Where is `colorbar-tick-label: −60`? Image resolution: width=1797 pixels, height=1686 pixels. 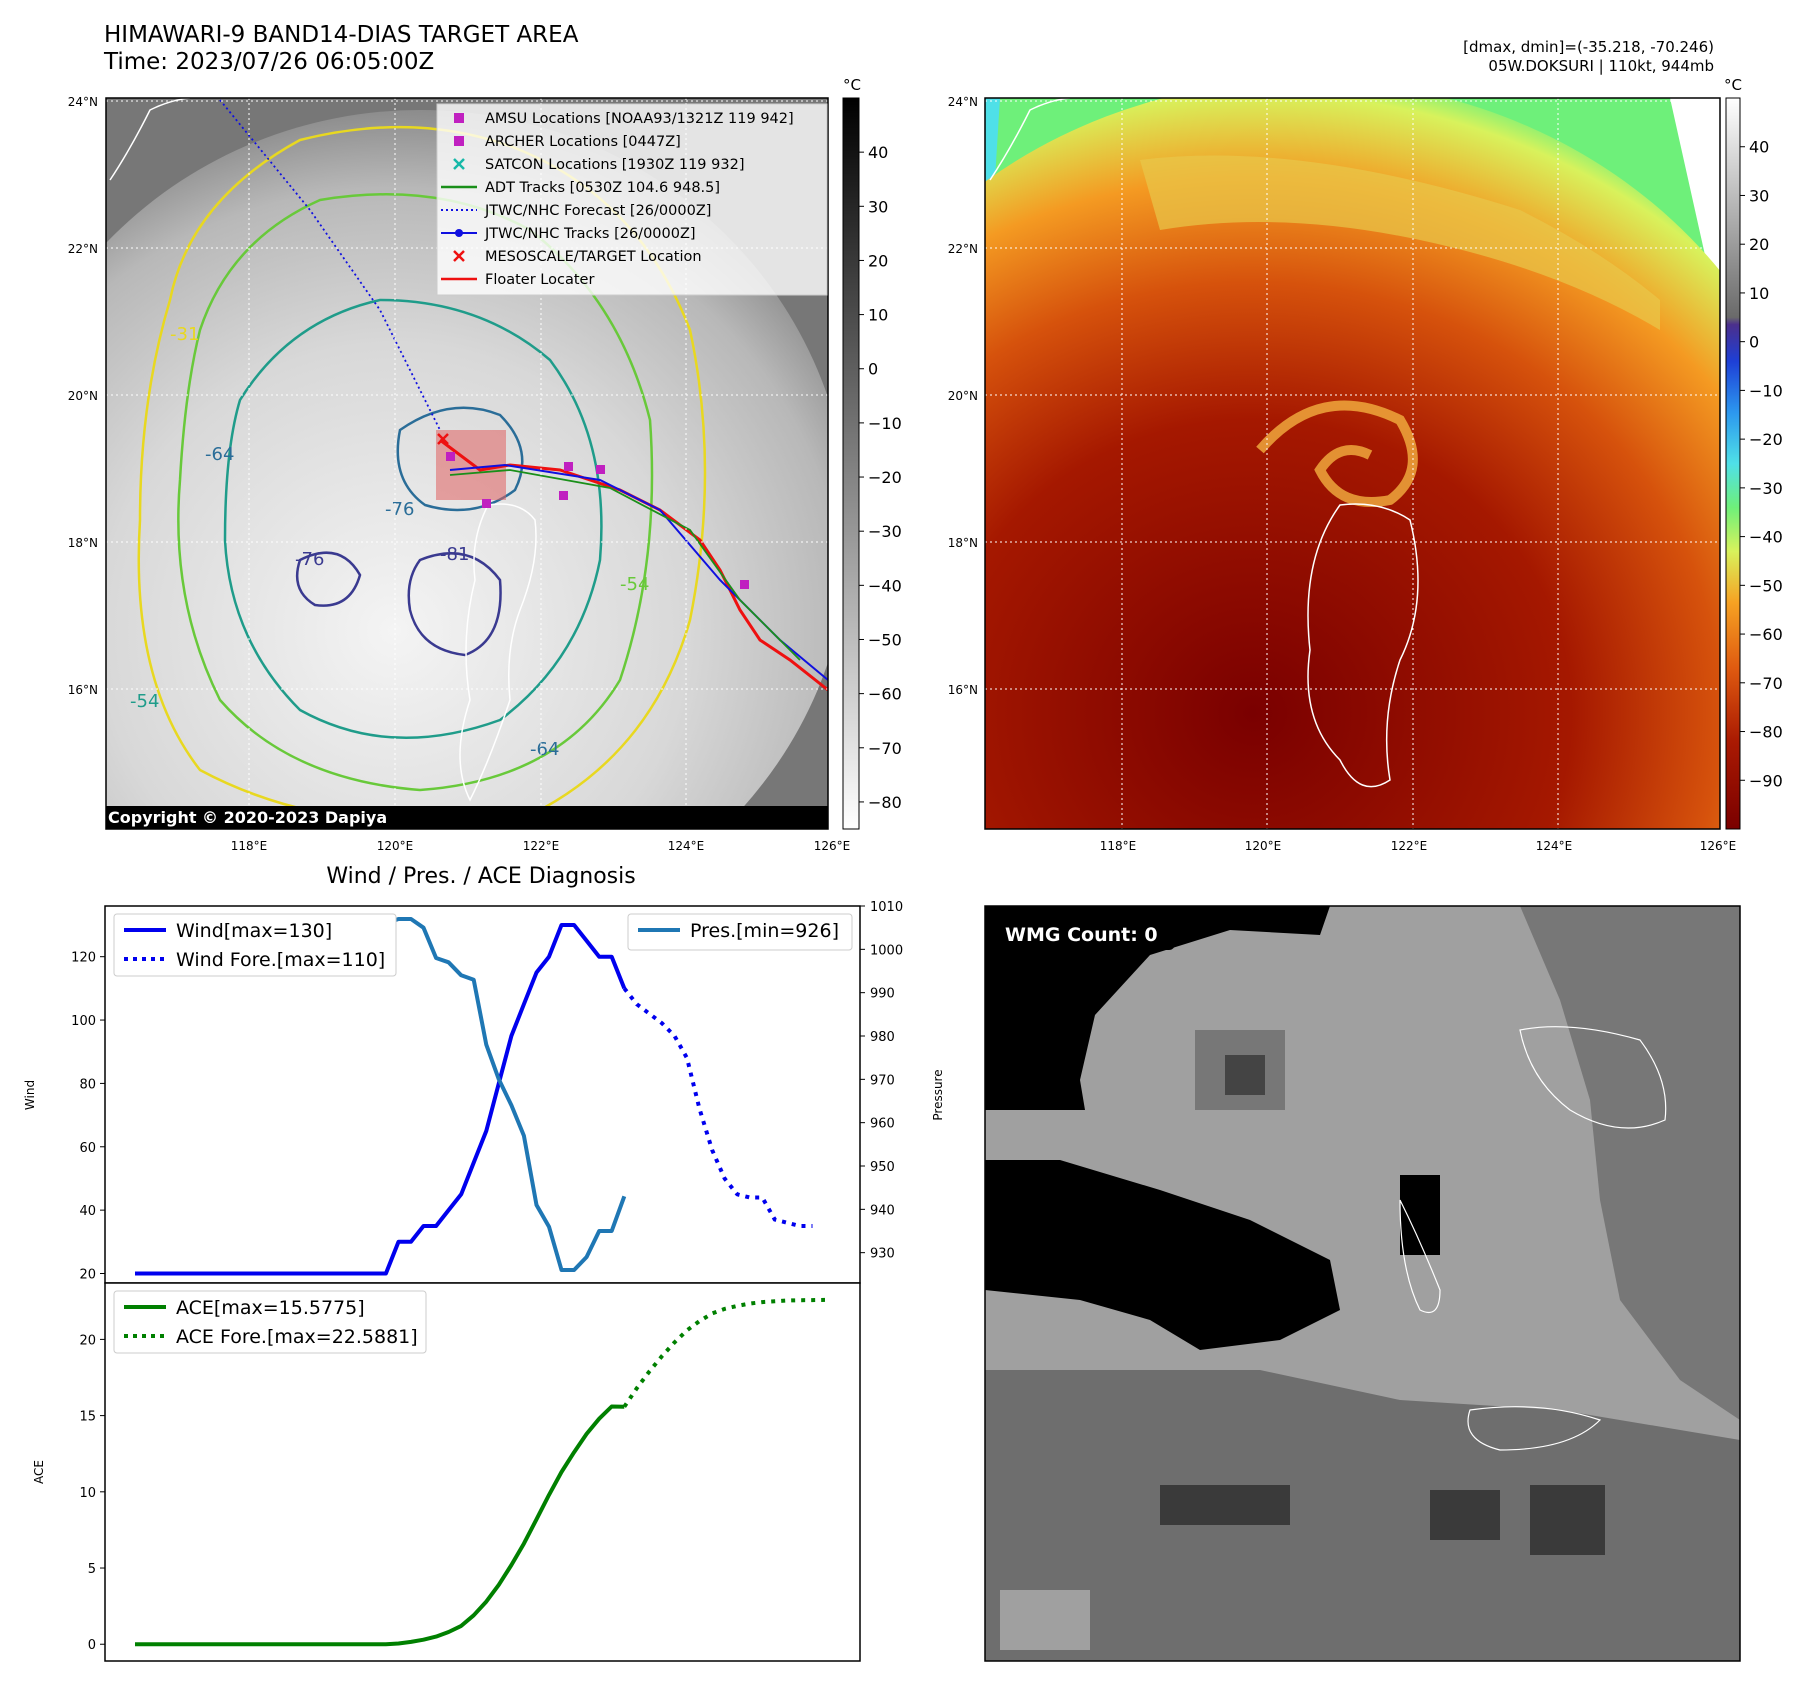
colorbar-tick-label: −60 is located at coordinates (885, 694).